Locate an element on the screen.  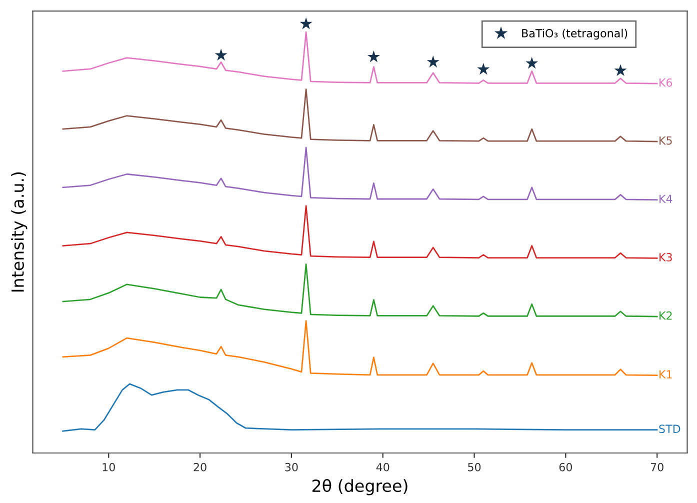
series-label: K2 is located at coordinates (666, 315).